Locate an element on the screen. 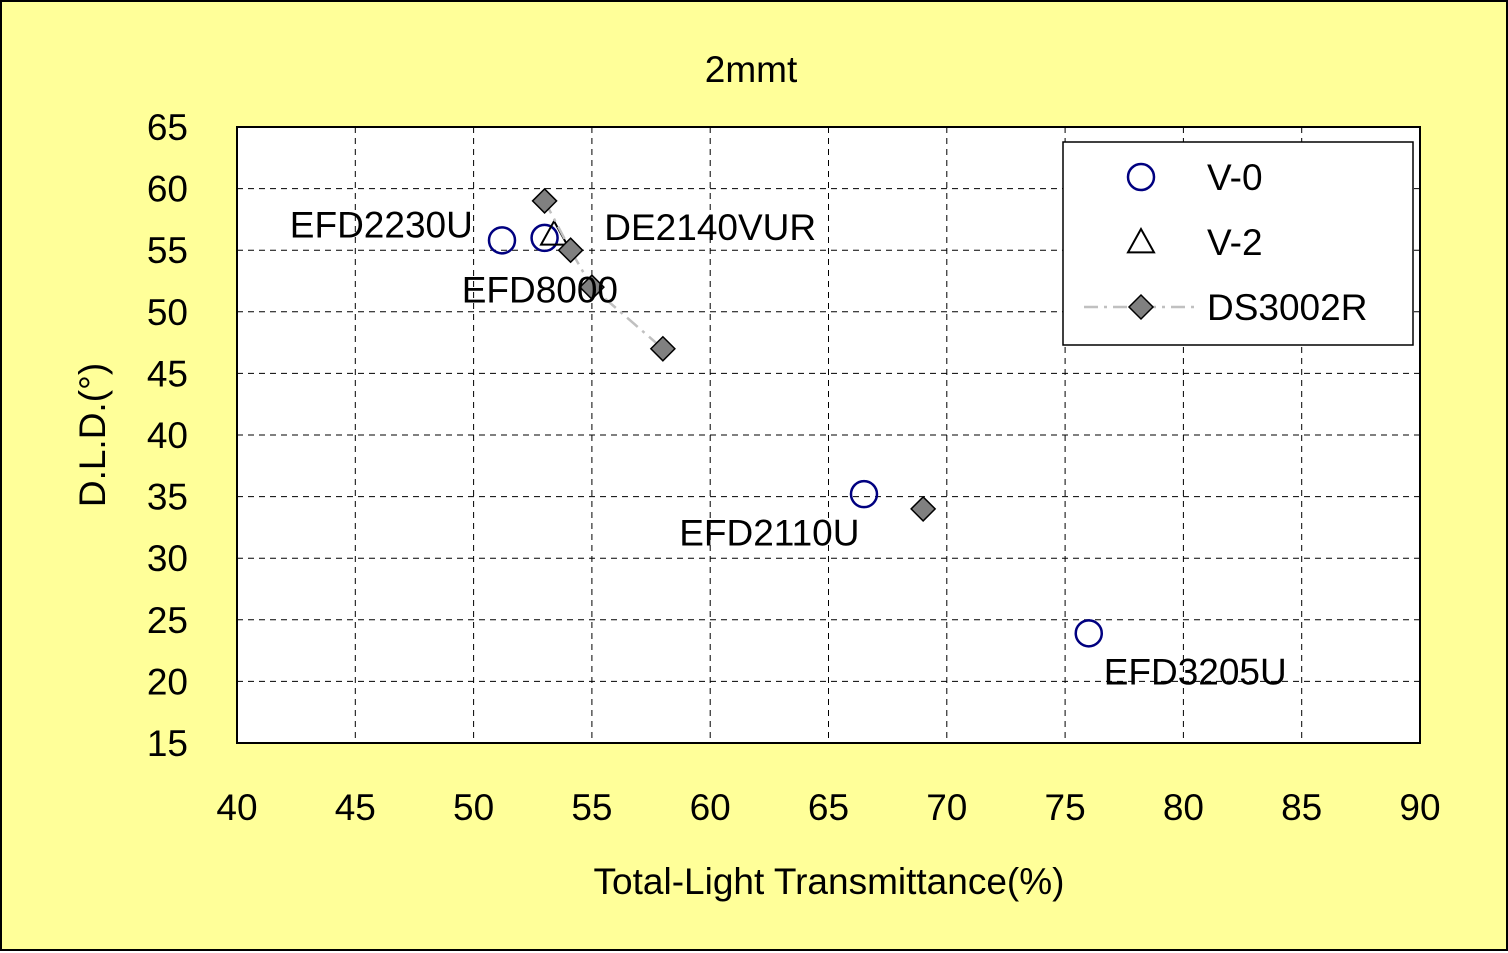 Image resolution: width=1508 pixels, height=953 pixels. legend-label: V-2 is located at coordinates (1235, 242).